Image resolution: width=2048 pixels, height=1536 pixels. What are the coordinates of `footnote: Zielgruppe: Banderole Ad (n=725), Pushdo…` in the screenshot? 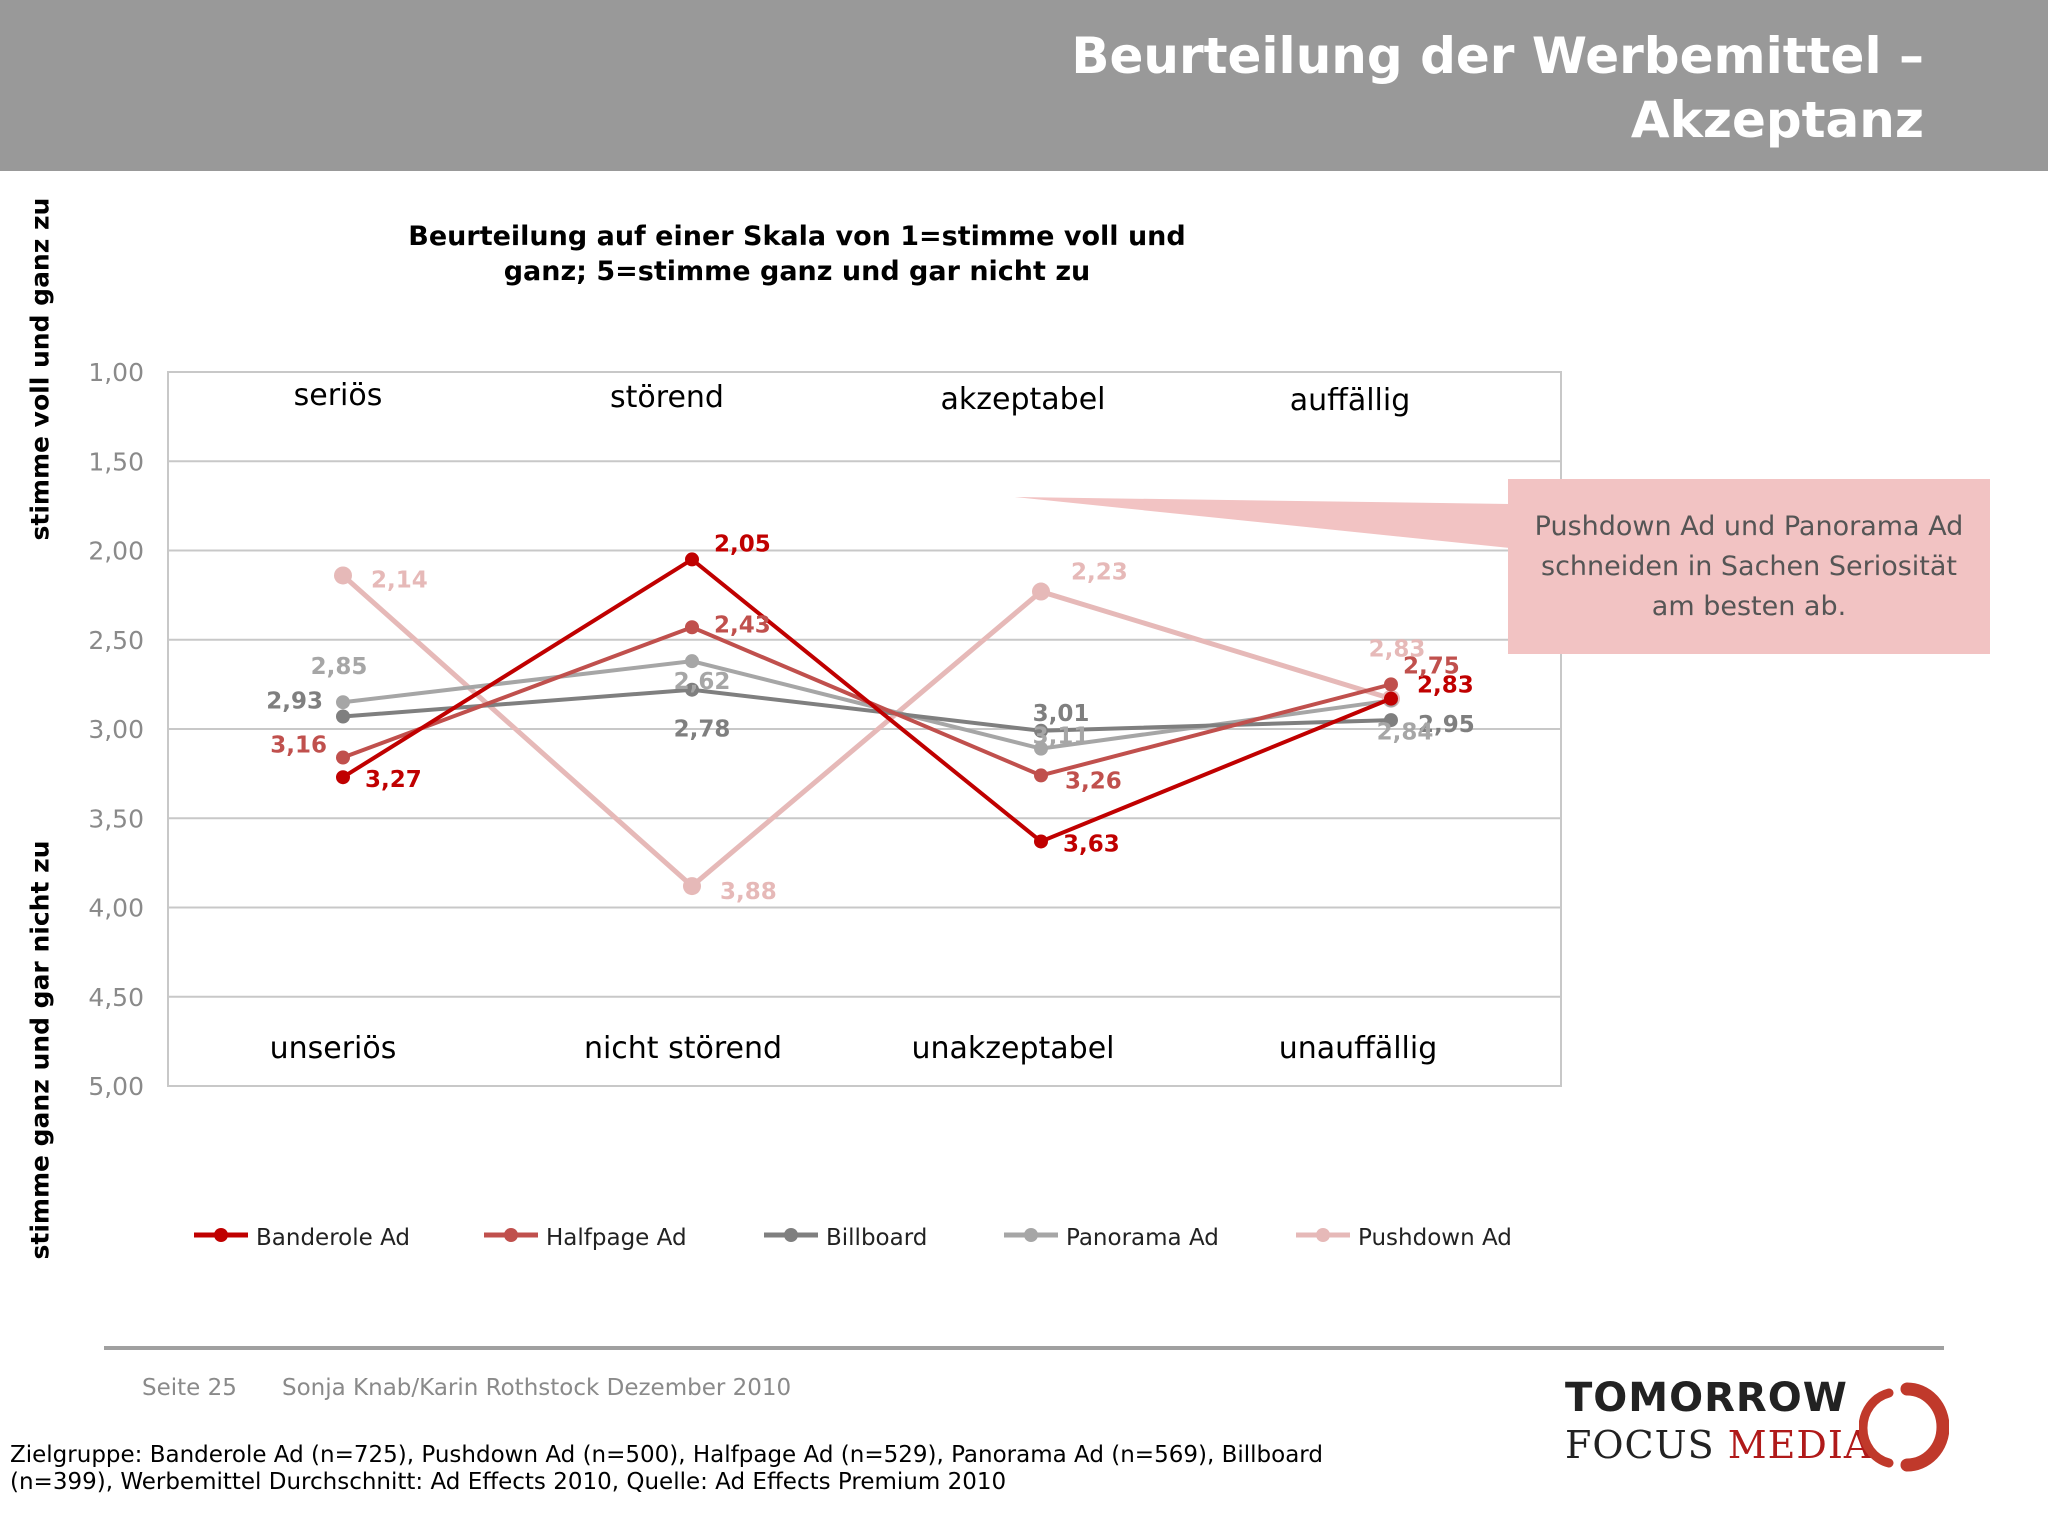 It's located at (666, 1468).